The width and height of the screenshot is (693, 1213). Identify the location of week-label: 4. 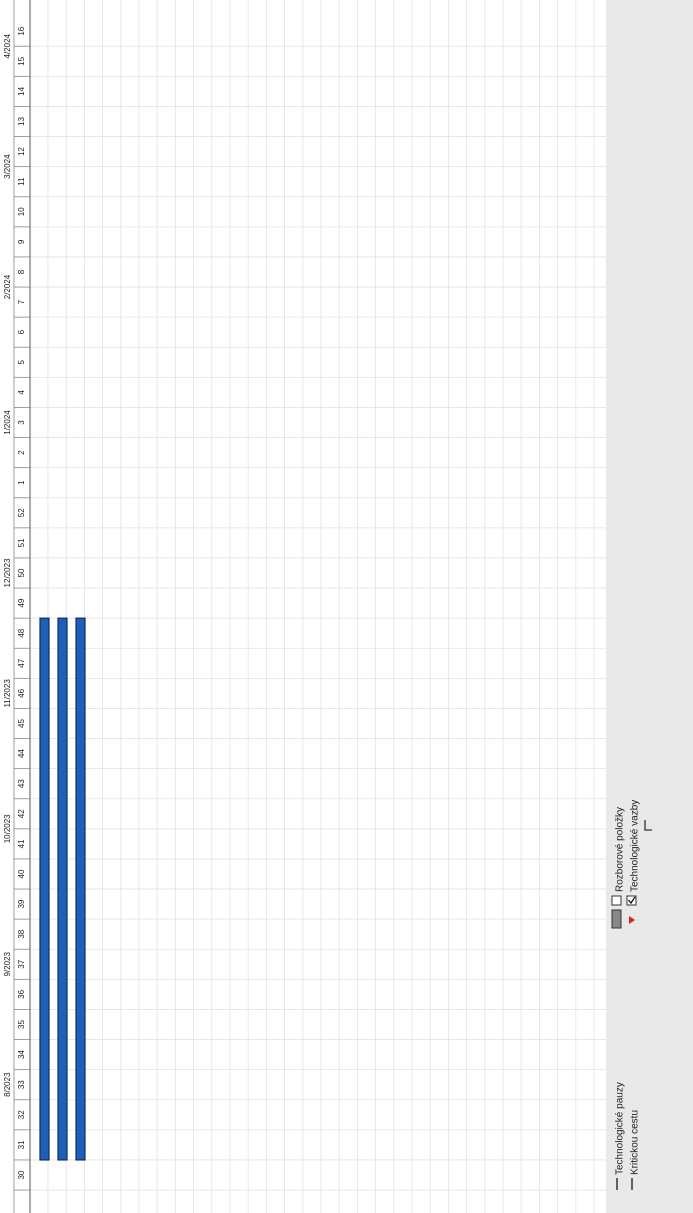
(21, 392).